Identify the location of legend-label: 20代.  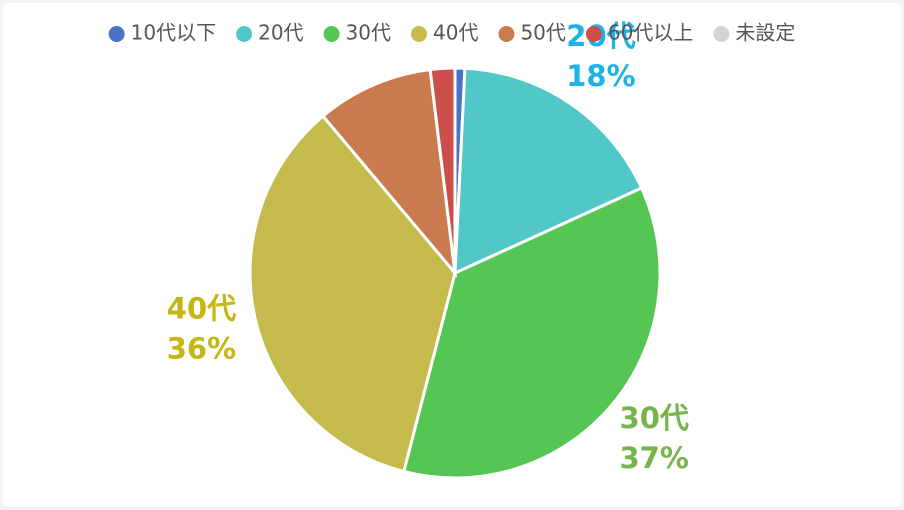
(280, 33).